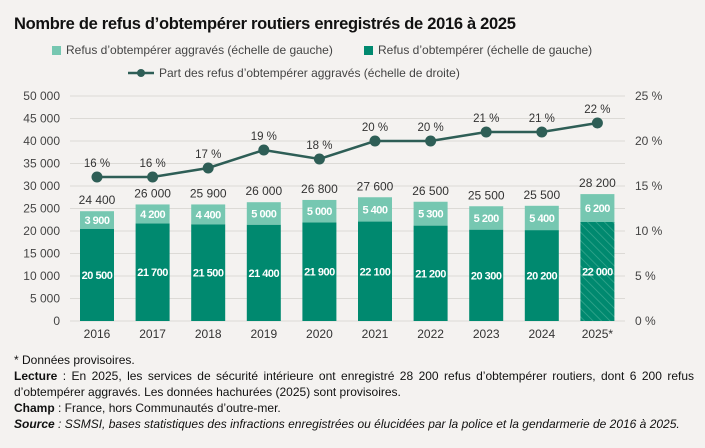 The width and height of the screenshot is (705, 448). What do you see at coordinates (430, 334) in the screenshot?
I see `x-tick-label: 2022` at bounding box center [430, 334].